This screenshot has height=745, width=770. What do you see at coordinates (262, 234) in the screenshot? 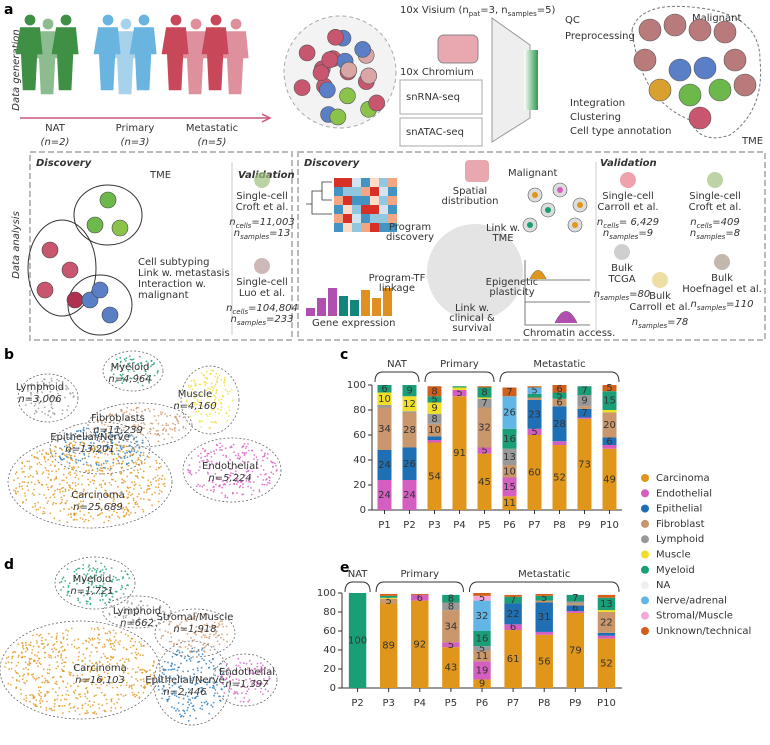
I see `validation-stat: nsamples=13` at bounding box center [262, 234].